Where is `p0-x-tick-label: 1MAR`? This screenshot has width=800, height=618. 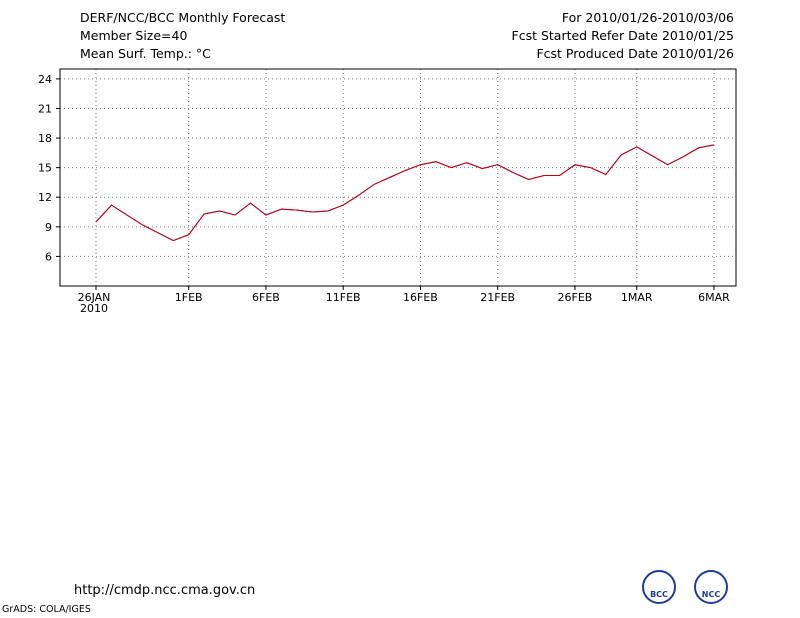
p0-x-tick-label: 1MAR is located at coordinates (637, 297).